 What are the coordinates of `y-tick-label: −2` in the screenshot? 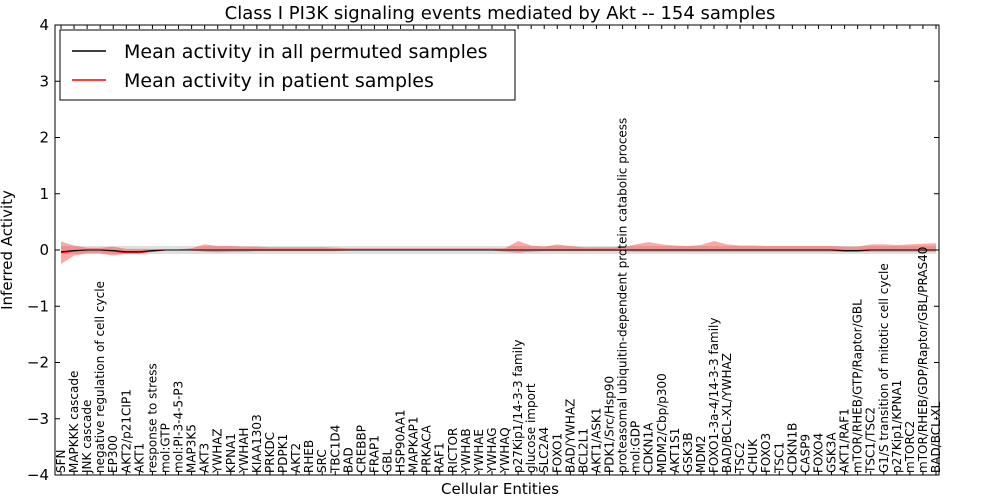 It's located at (38, 363).